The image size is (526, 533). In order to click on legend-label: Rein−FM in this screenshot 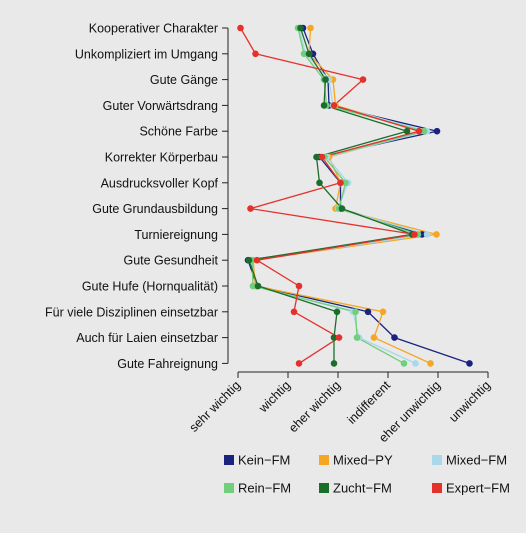, I will do `click(264, 488)`.